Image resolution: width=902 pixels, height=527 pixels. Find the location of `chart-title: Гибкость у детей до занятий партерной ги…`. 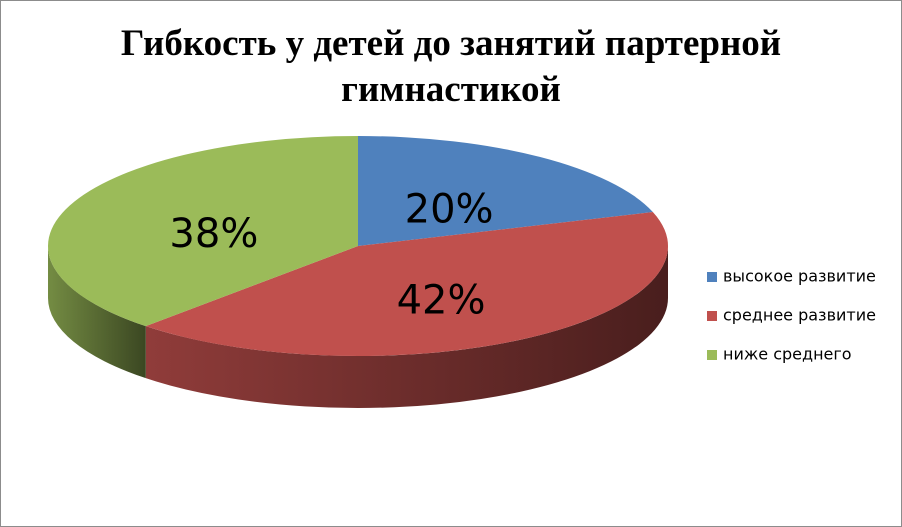

chart-title: Гибкость у детей до занятий партерной ги… is located at coordinates (451, 66).